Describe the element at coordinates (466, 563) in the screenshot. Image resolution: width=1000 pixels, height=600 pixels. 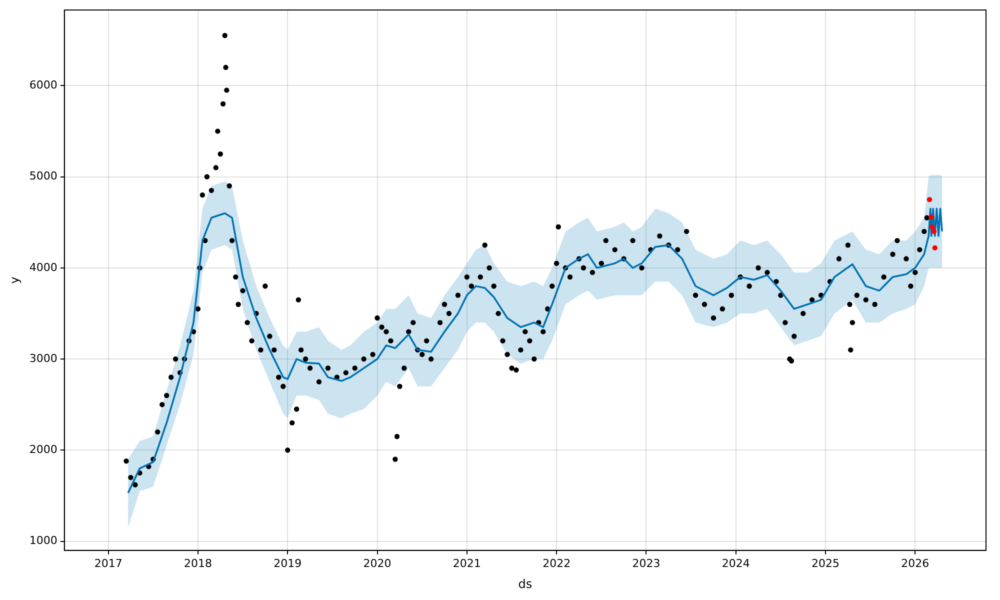
I see `x-tick-label: 2021` at that location.